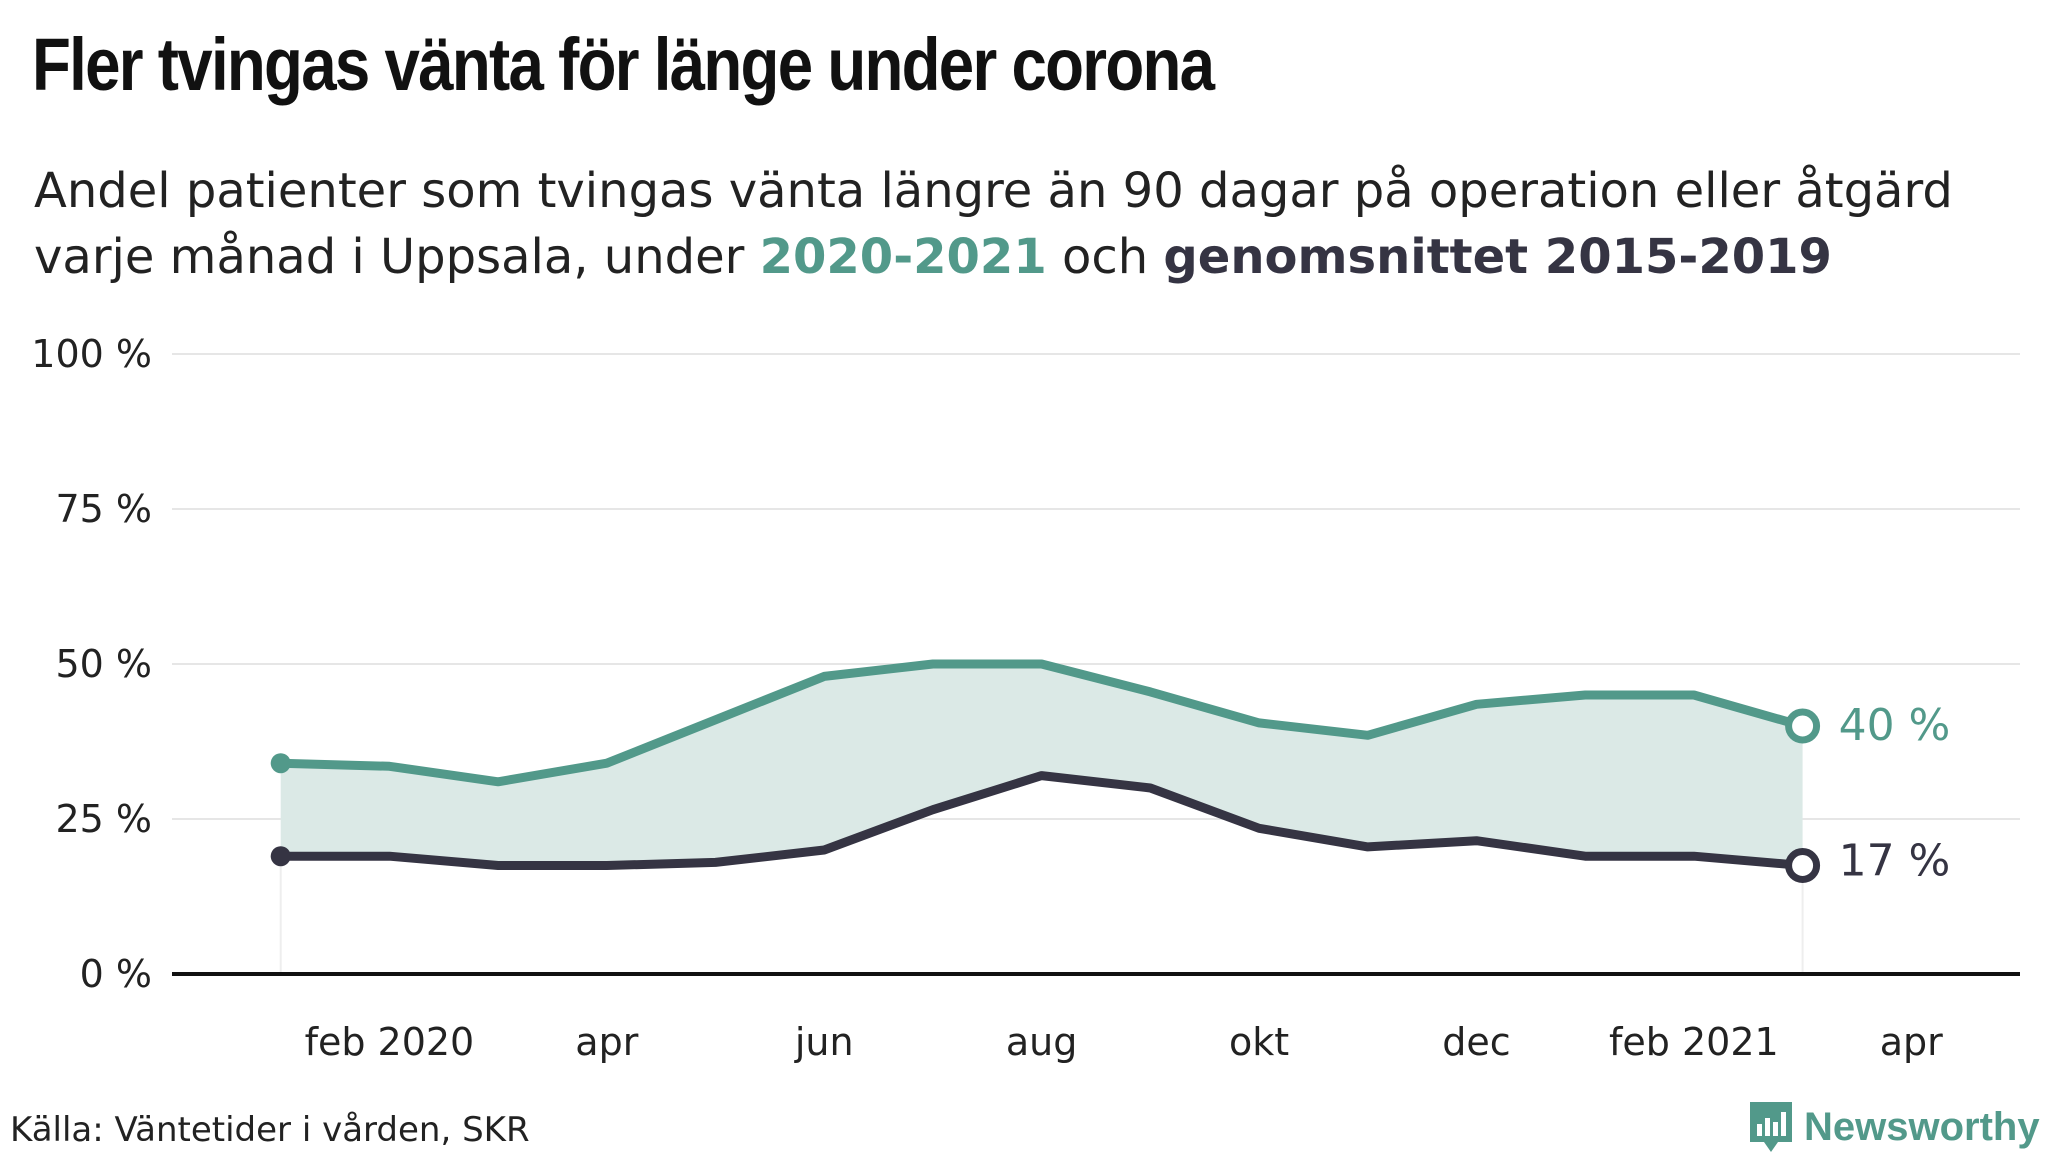 Image resolution: width=2048 pixels, height=1154 pixels. What do you see at coordinates (1895, 861) in the screenshot?
I see `series-end-label-average: 17 %` at bounding box center [1895, 861].